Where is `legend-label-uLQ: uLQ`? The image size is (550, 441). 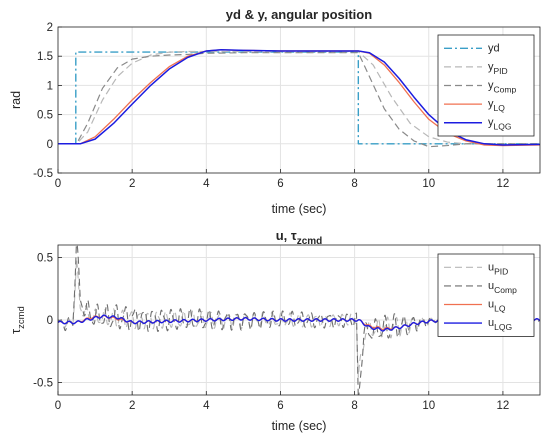 legend-label-uLQ: uLQ is located at coordinates (497, 306).